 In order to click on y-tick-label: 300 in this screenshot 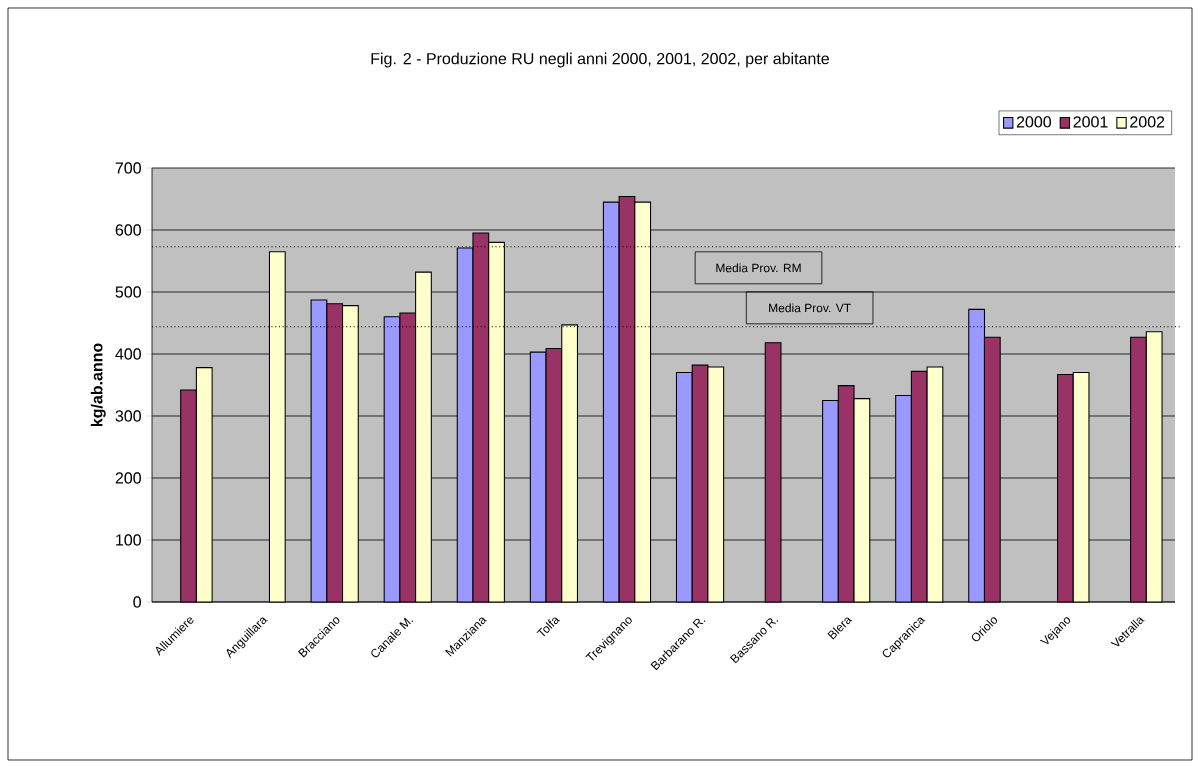, I will do `click(128, 416)`.